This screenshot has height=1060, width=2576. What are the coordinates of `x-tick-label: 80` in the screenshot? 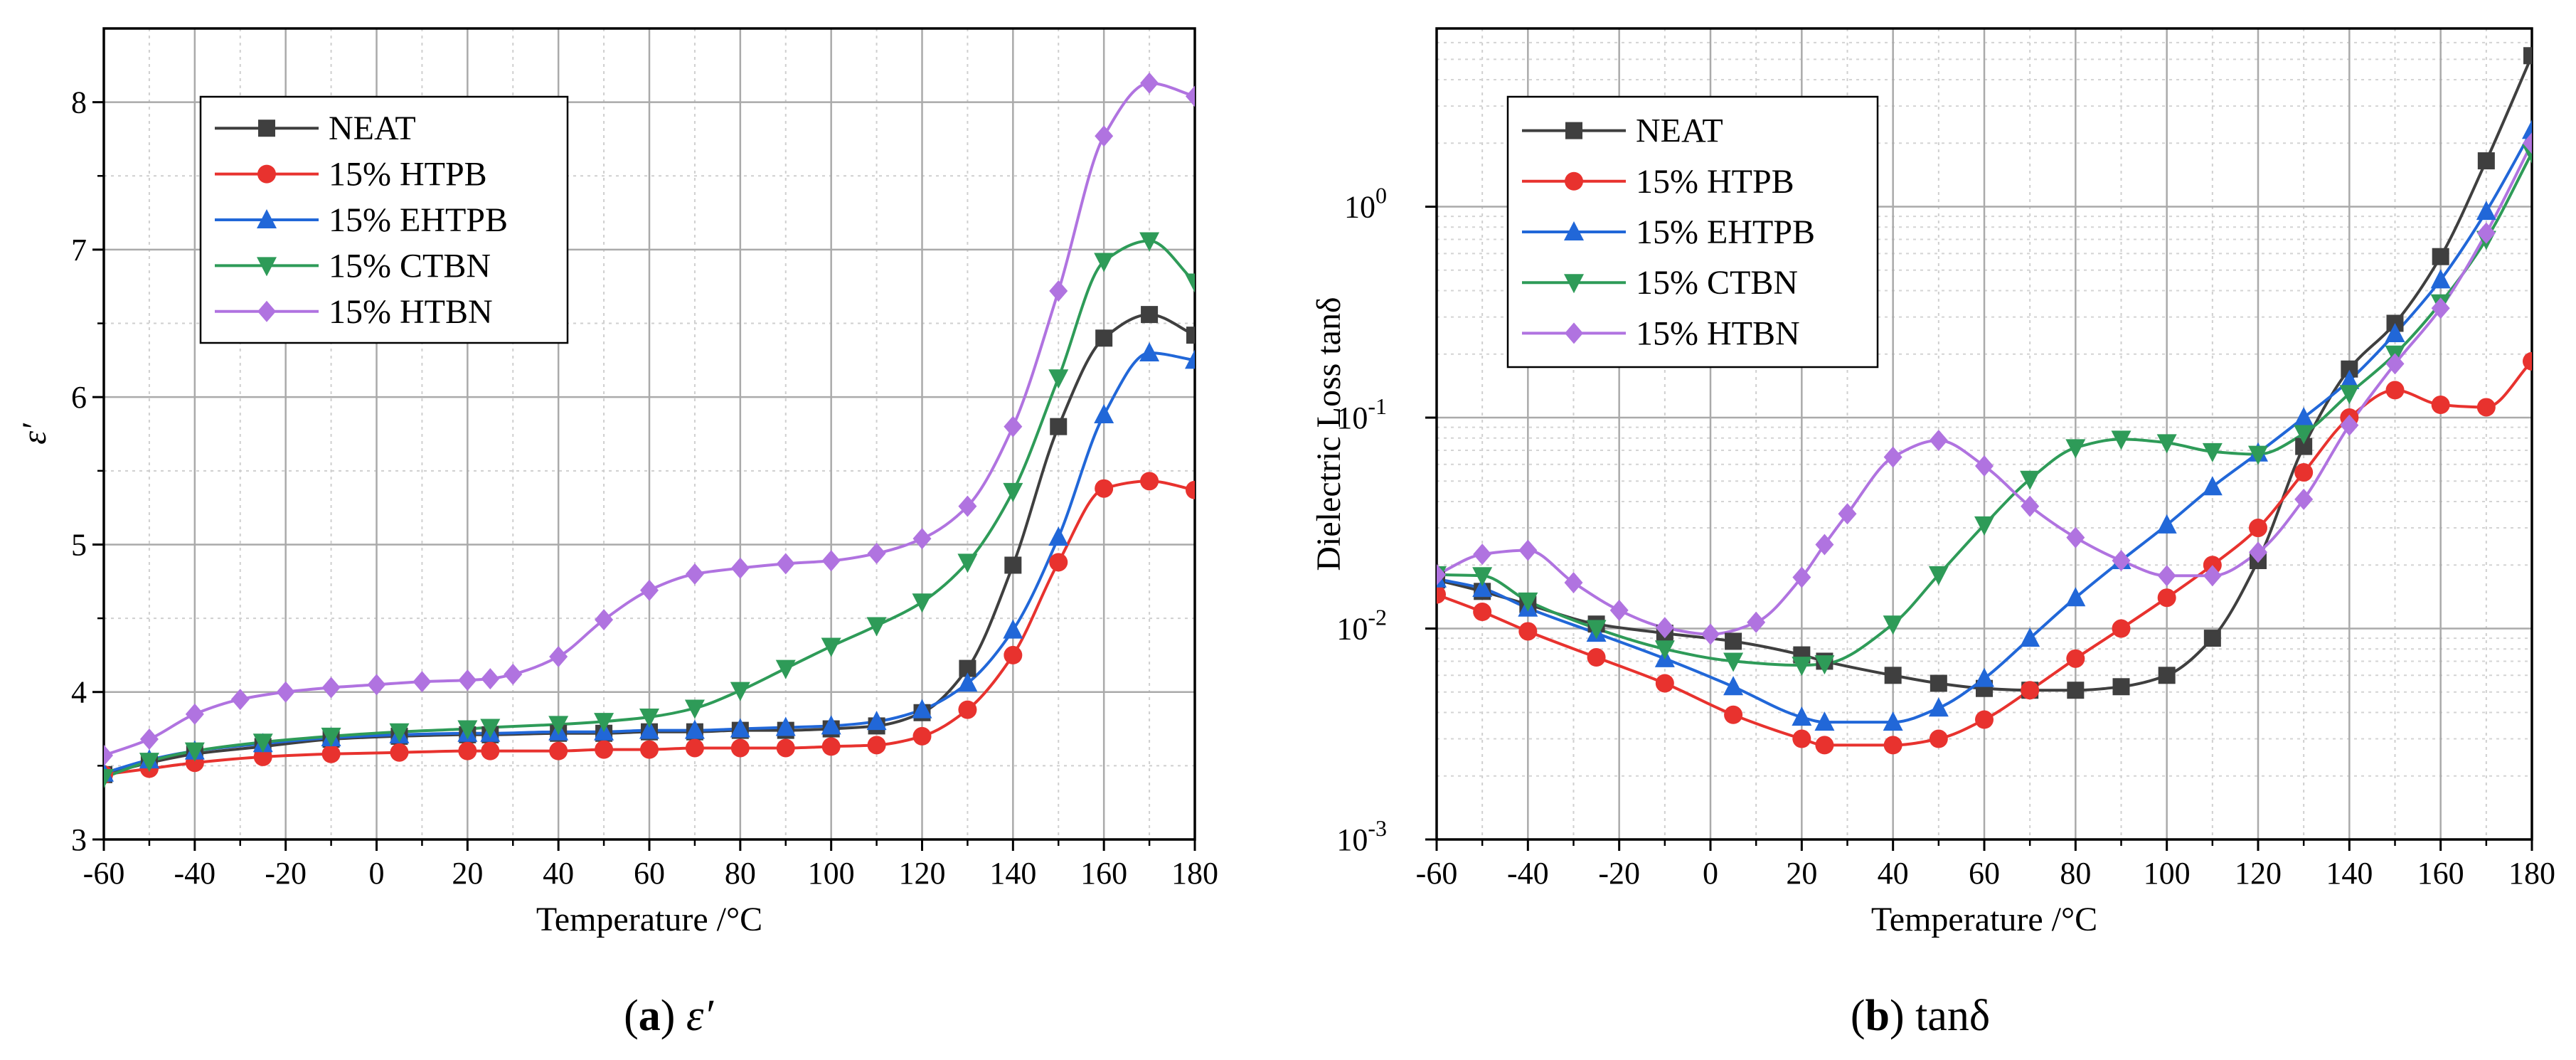 It's located at (2075, 873).